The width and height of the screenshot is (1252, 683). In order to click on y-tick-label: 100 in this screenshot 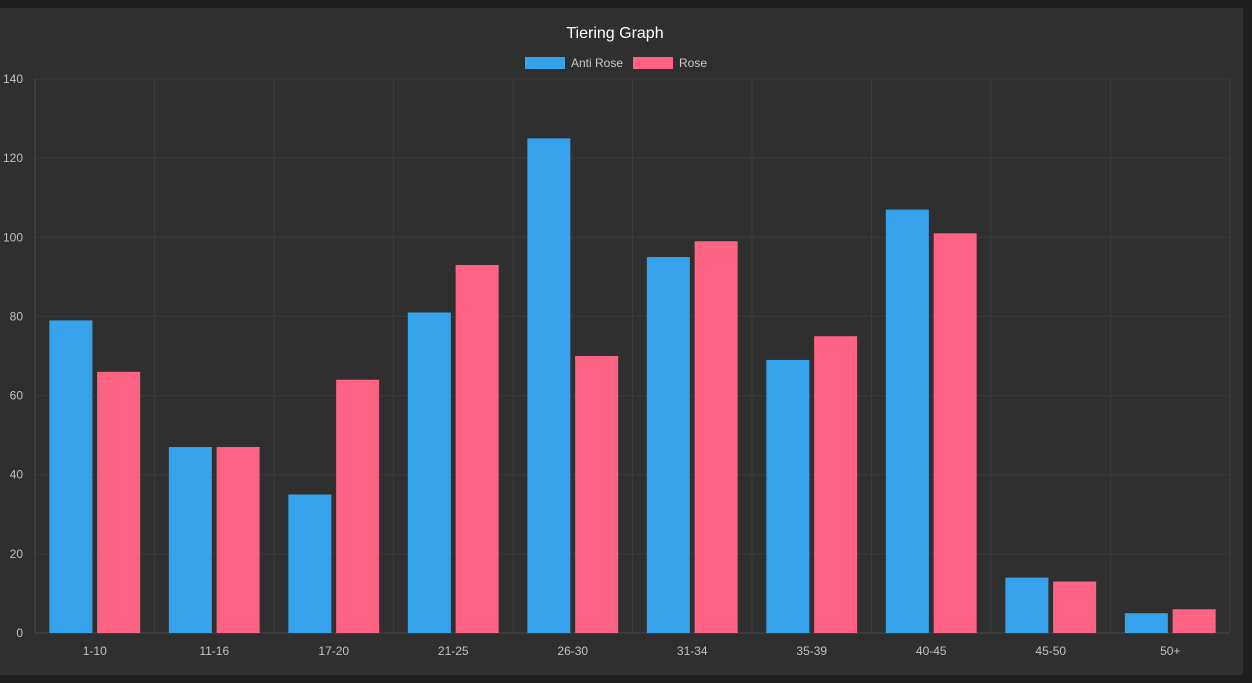, I will do `click(13, 237)`.